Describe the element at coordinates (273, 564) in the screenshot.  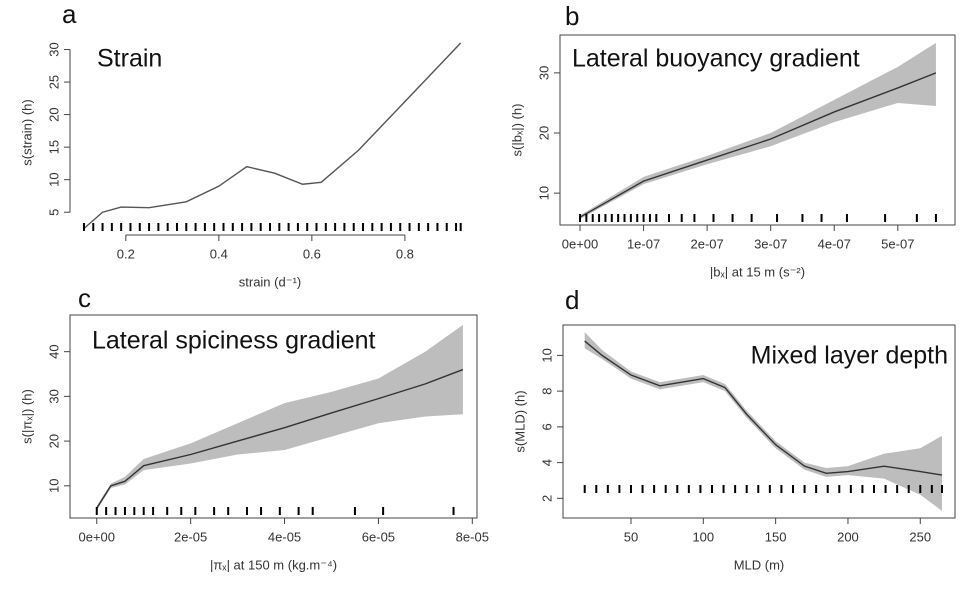
I see `x-axis-label: |πₓ| at 150 m (kg.m⁻⁴)` at that location.